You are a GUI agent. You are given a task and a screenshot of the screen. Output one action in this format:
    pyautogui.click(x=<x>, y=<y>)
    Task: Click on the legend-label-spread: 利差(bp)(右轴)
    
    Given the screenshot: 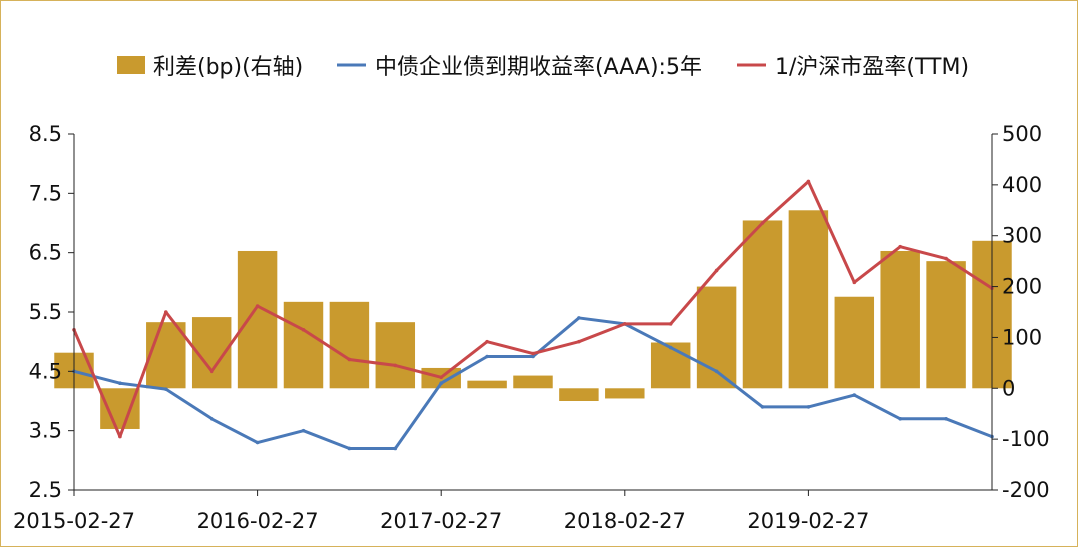 What is the action you would take?
    pyautogui.click(x=228, y=67)
    